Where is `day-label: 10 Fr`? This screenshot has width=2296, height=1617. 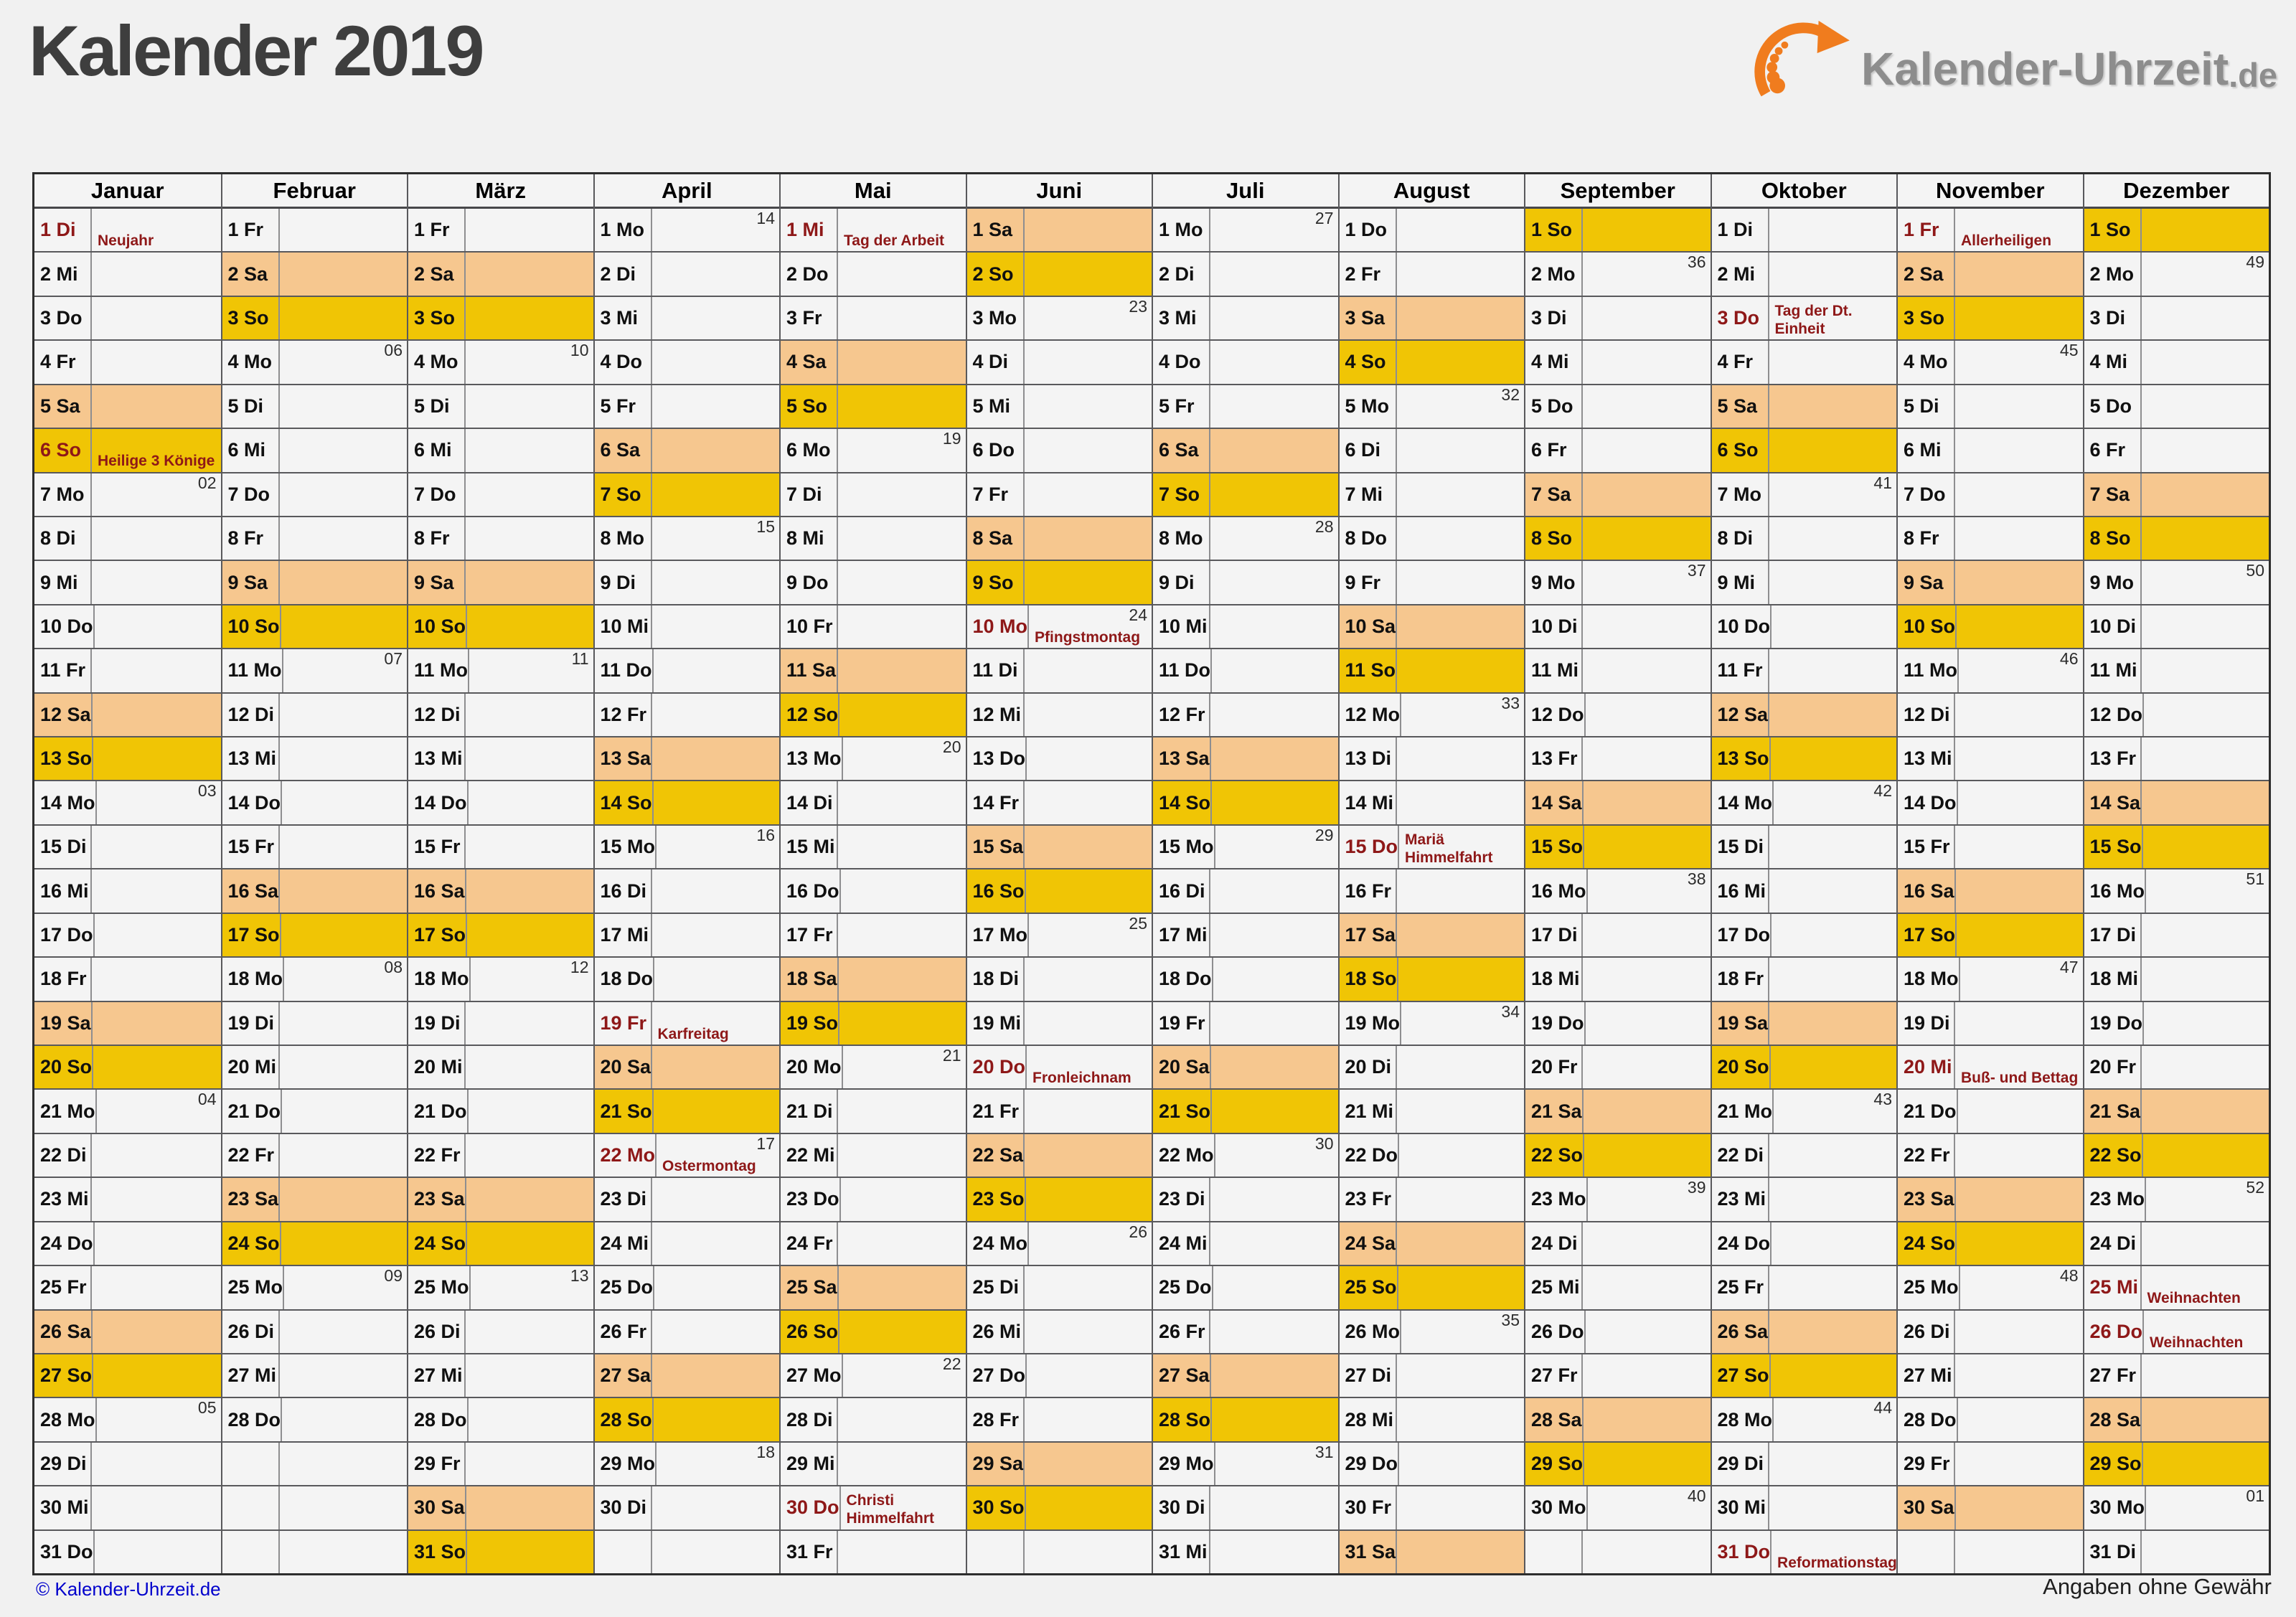
day-label: 10 Fr is located at coordinates (810, 627).